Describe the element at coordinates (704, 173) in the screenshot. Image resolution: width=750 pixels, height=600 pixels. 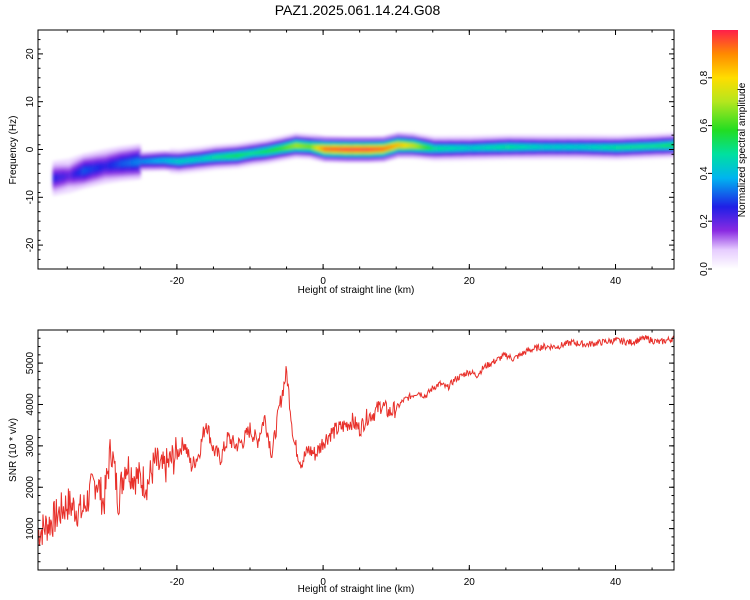
I see `colorbar-tick-label: 0.4` at that location.